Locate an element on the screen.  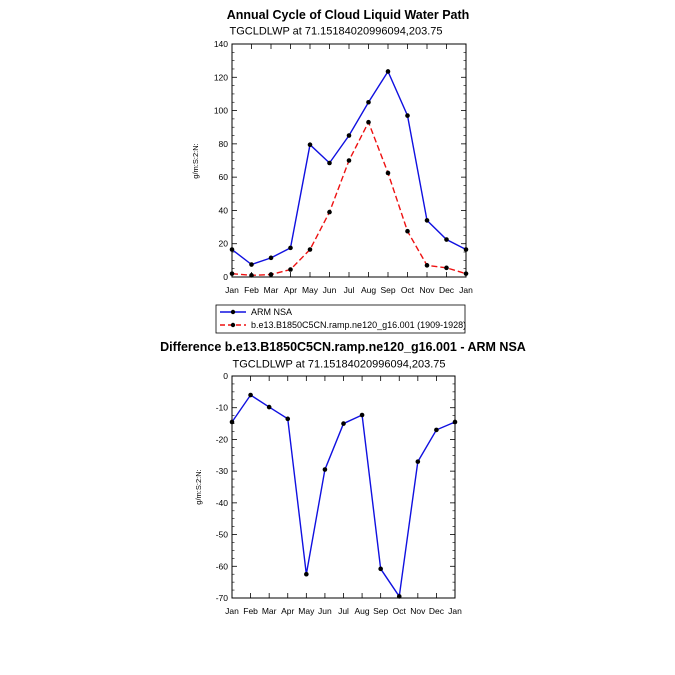
top-chart-ylabel: g/m:S:2:N: is located at coordinates (195, 160).